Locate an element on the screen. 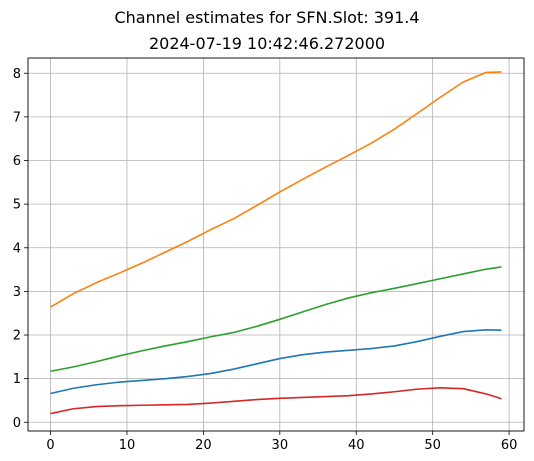 This screenshot has height=461, width=534. y-tick-label: 3 is located at coordinates (17, 292).